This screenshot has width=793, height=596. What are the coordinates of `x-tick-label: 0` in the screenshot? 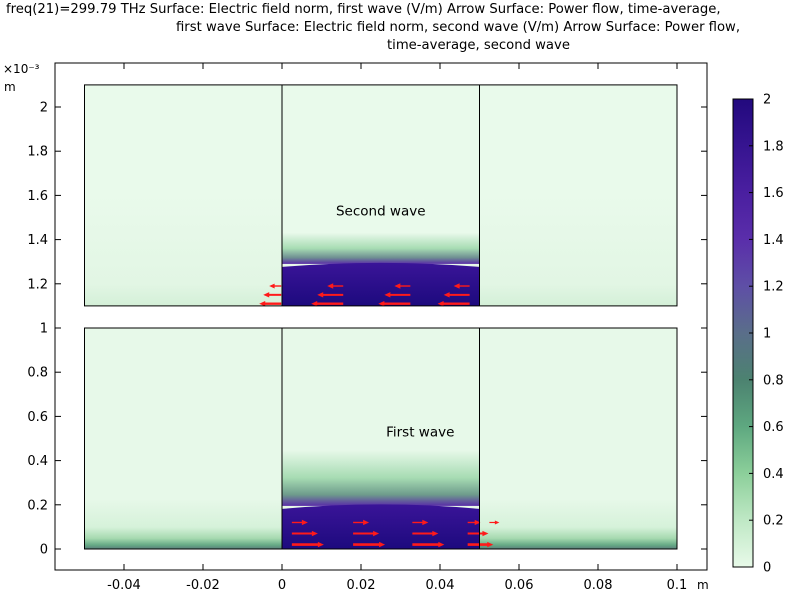 It's located at (282, 585).